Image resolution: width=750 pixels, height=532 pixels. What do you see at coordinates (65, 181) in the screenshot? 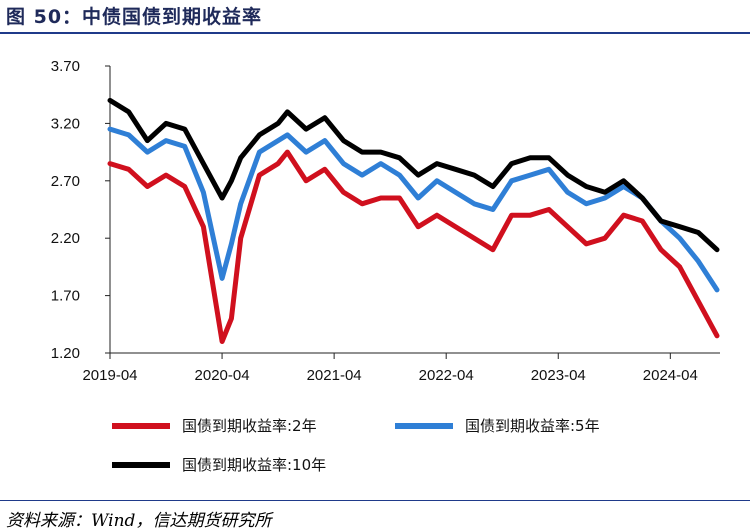
I see `y-tick-label: 2.70` at bounding box center [65, 181].